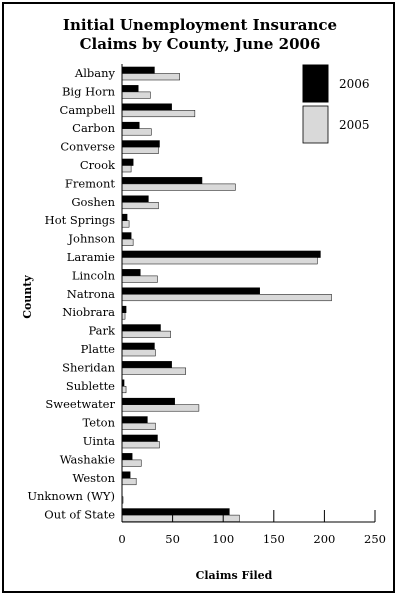 Image resolution: width=401 pixels, height=599 pixels. Describe the element at coordinates (175, 512) in the screenshot. I see `bar-2006-out-of-state` at that location.